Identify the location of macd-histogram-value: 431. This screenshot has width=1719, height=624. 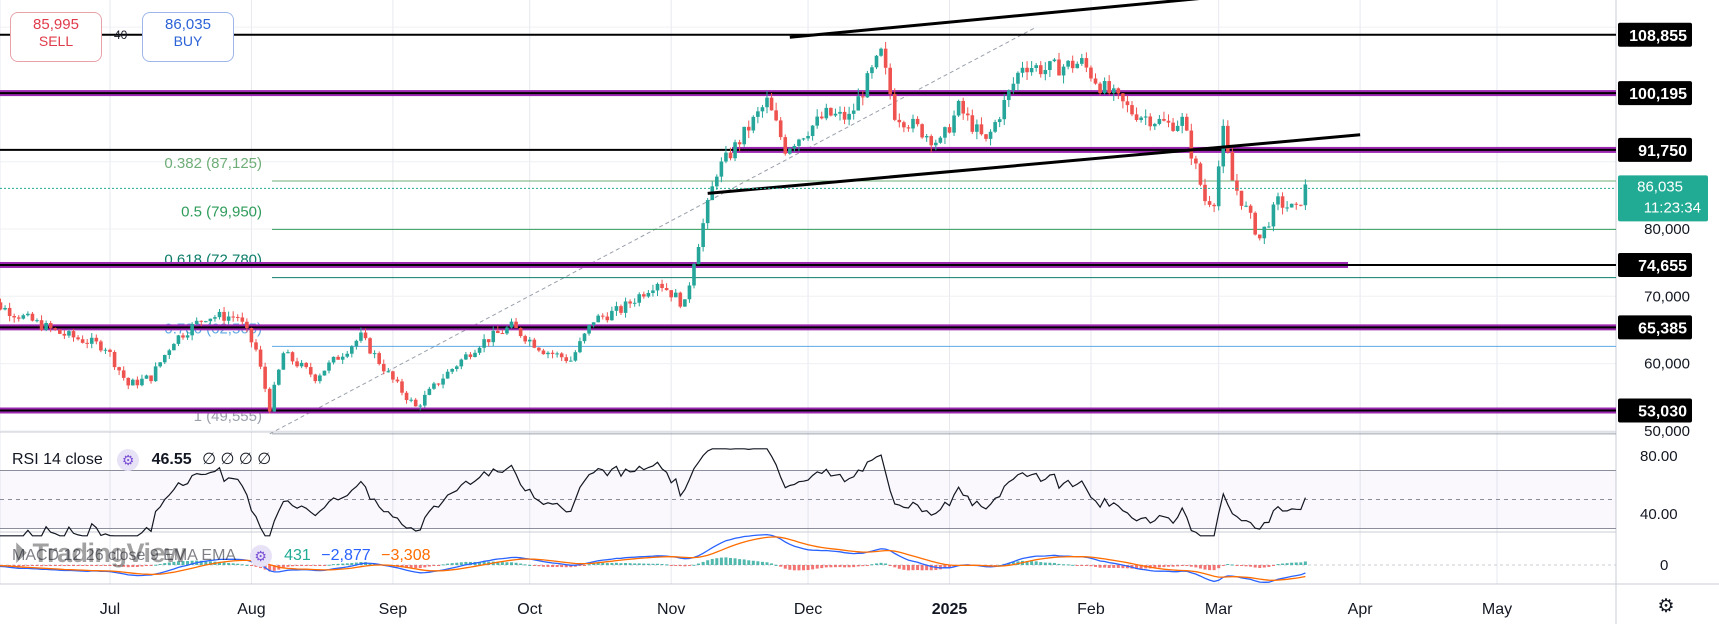
(297, 556).